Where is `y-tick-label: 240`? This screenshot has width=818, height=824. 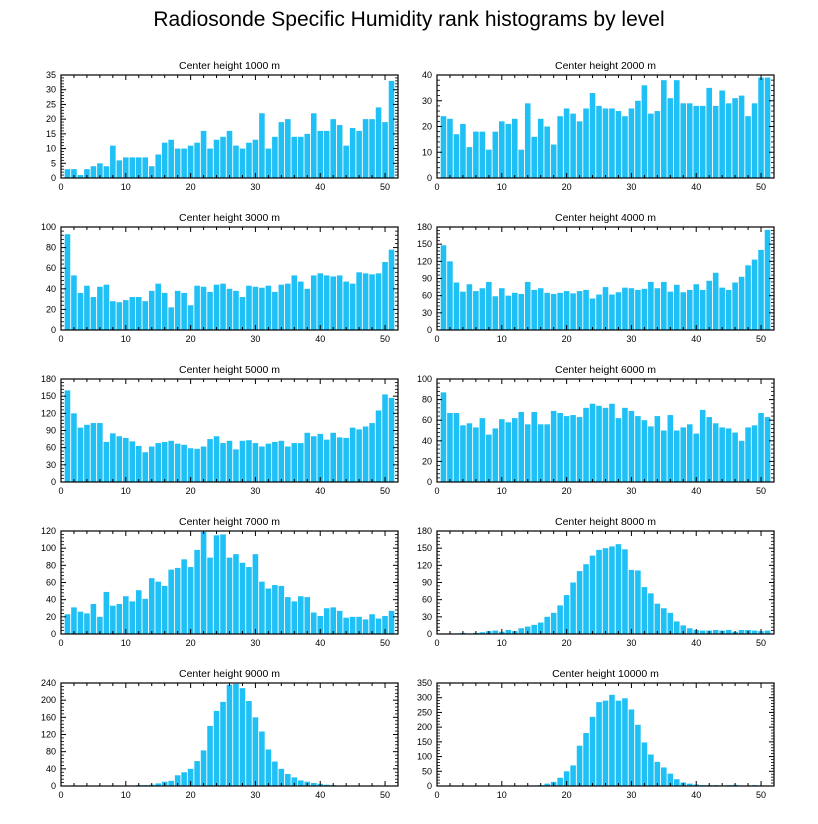 y-tick-label: 240 is located at coordinates (48, 683).